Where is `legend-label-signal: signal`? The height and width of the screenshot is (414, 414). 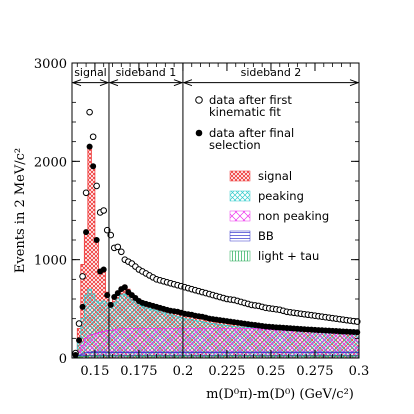
legend-label-signal: signal is located at coordinates (275, 176).